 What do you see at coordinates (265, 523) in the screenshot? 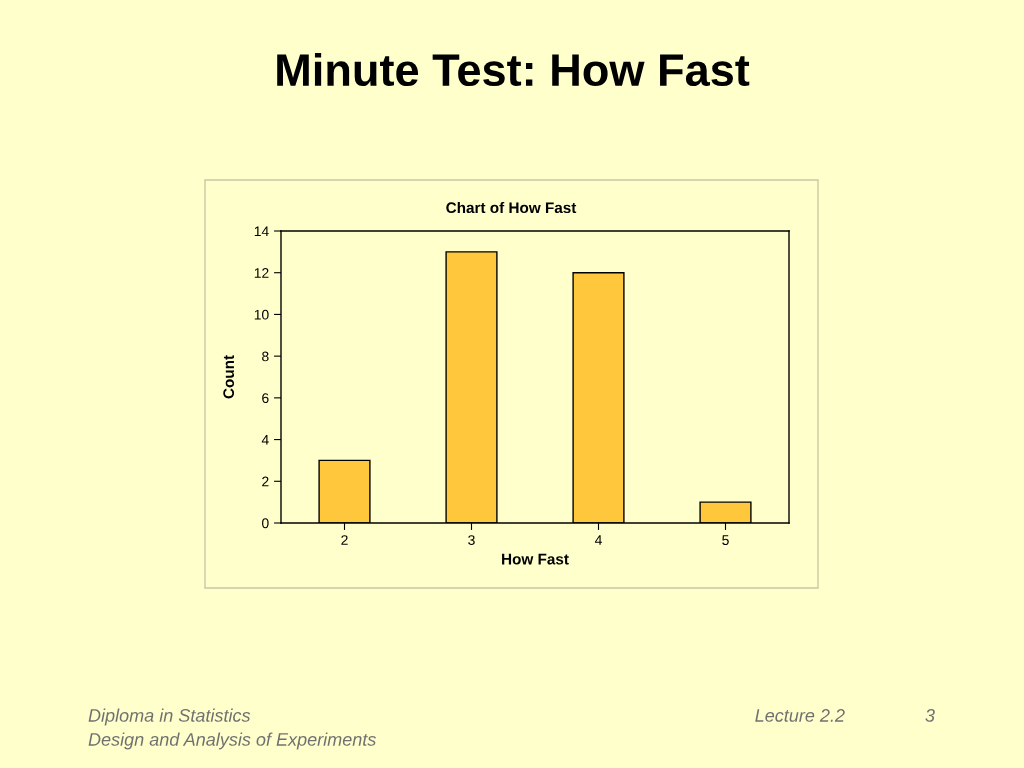
I see `y-tick-label: 0` at bounding box center [265, 523].